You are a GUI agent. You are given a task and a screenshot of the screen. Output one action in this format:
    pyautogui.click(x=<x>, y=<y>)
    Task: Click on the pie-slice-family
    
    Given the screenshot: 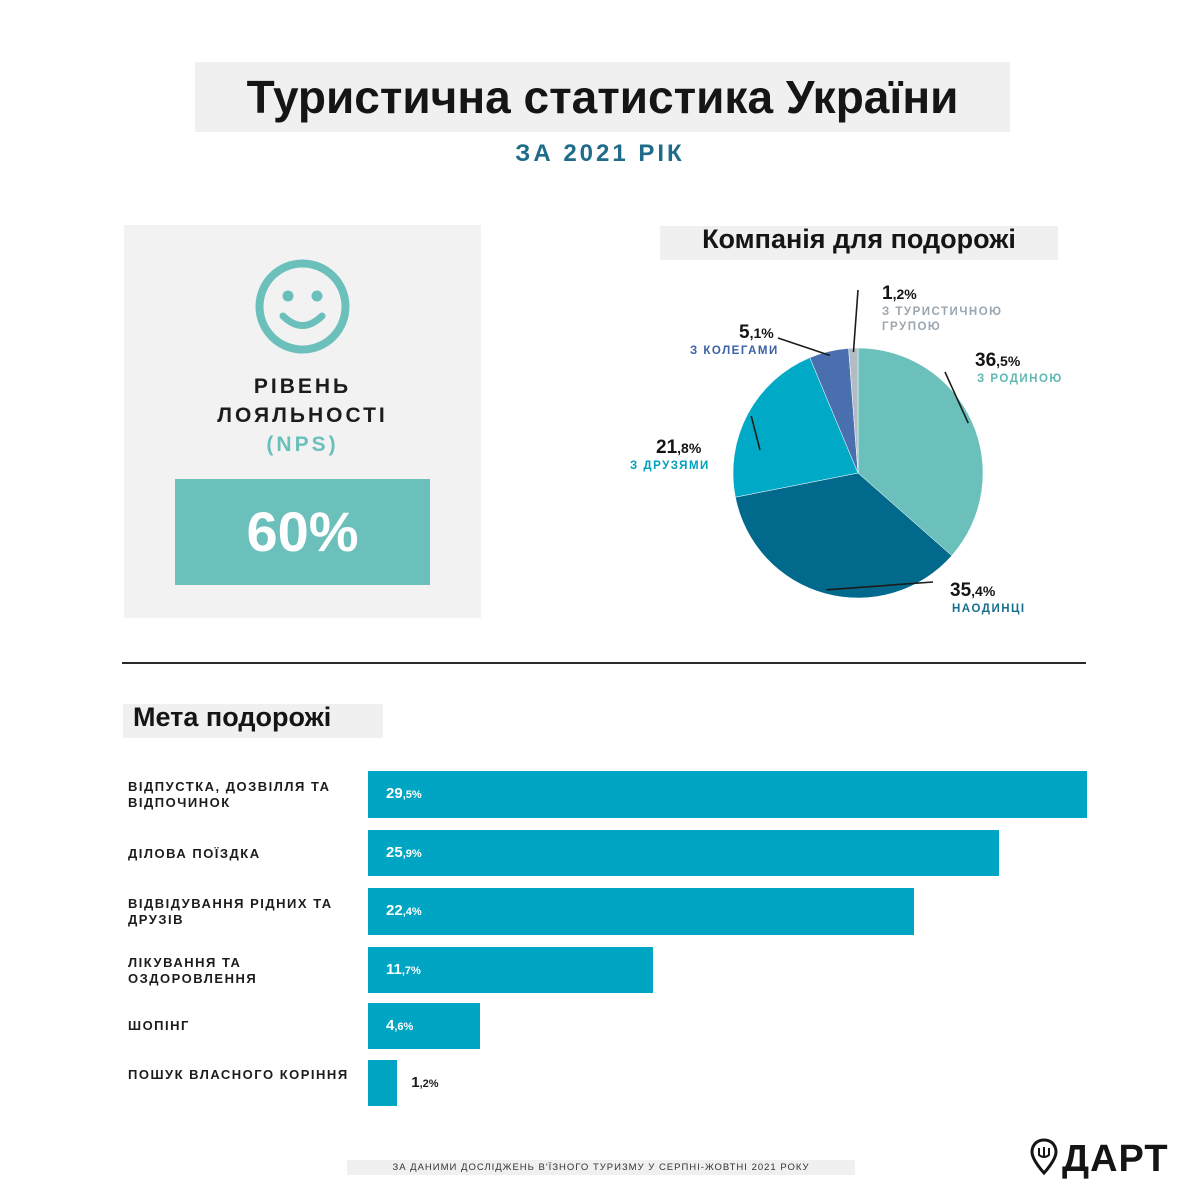 What is the action you would take?
    pyautogui.click(x=920, y=452)
    